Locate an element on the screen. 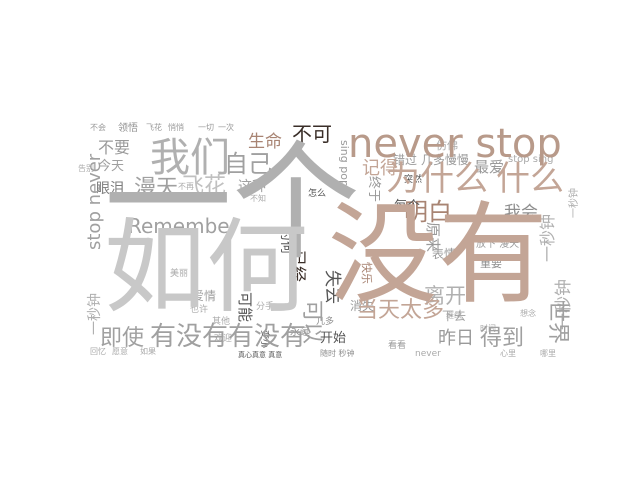  cloud-word: 真心真意 真意 is located at coordinates (260, 355).